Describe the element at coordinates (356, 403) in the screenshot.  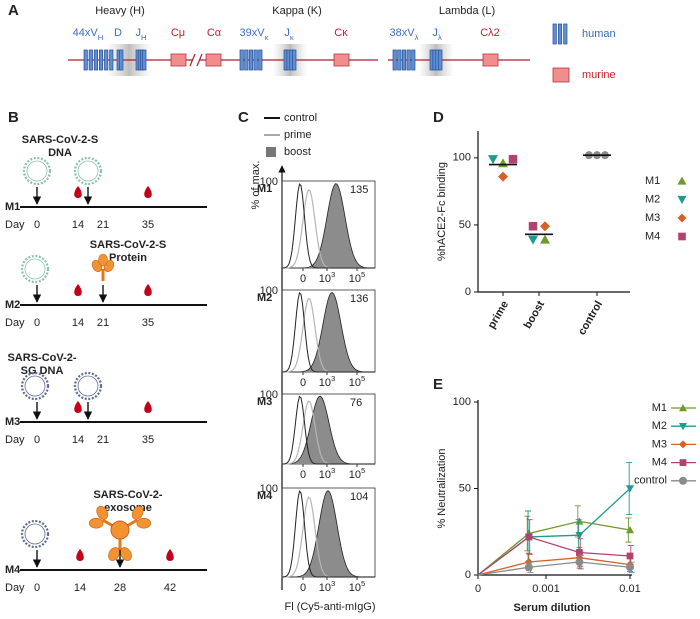
I see `mfi-value: 76` at that location.